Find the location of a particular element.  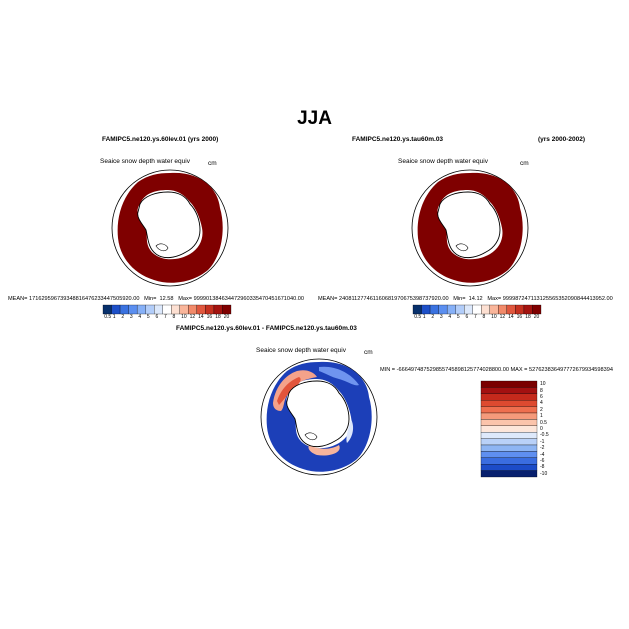

panel2-ice-shelf is located at coordinates (462, 247).